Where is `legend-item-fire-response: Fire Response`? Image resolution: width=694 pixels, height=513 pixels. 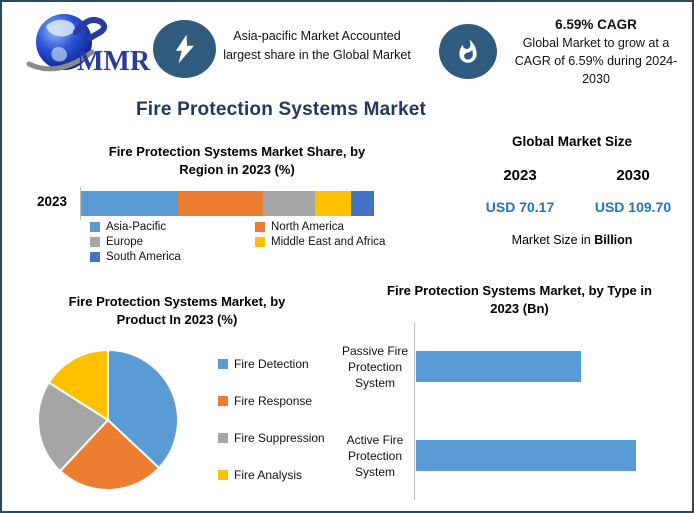
legend-item-fire-response: Fire Response is located at coordinates (271, 401).